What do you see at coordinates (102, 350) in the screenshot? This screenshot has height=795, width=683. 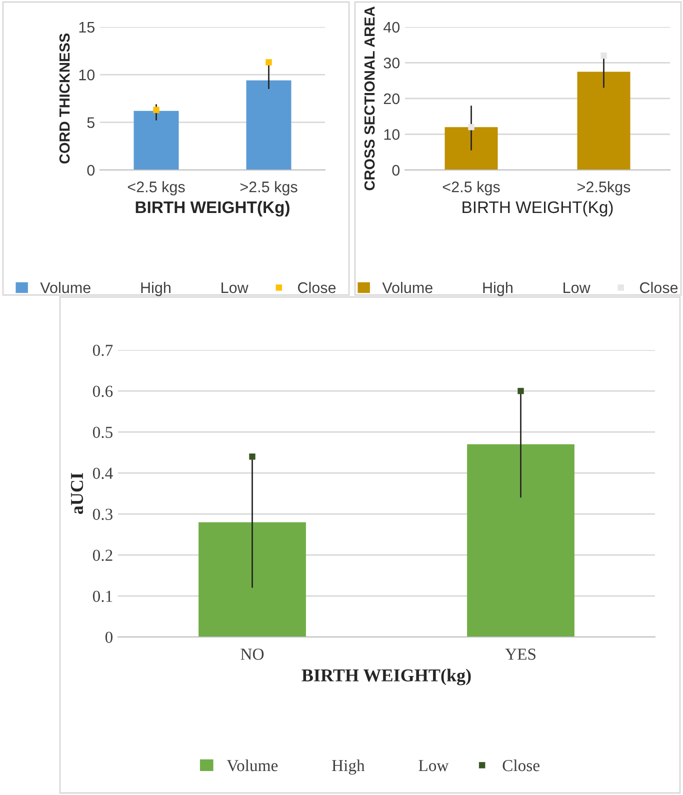 I see `y-tick-label: 0.7` at bounding box center [102, 350].